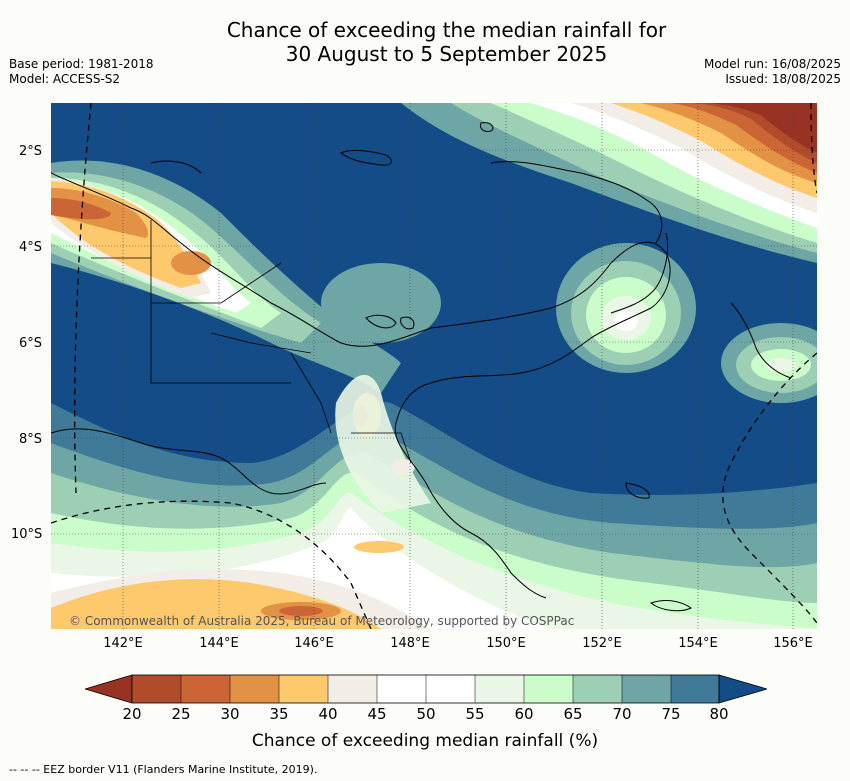 The image size is (850, 781). I want to click on lat-label-4s: 4°S, so click(31, 247).